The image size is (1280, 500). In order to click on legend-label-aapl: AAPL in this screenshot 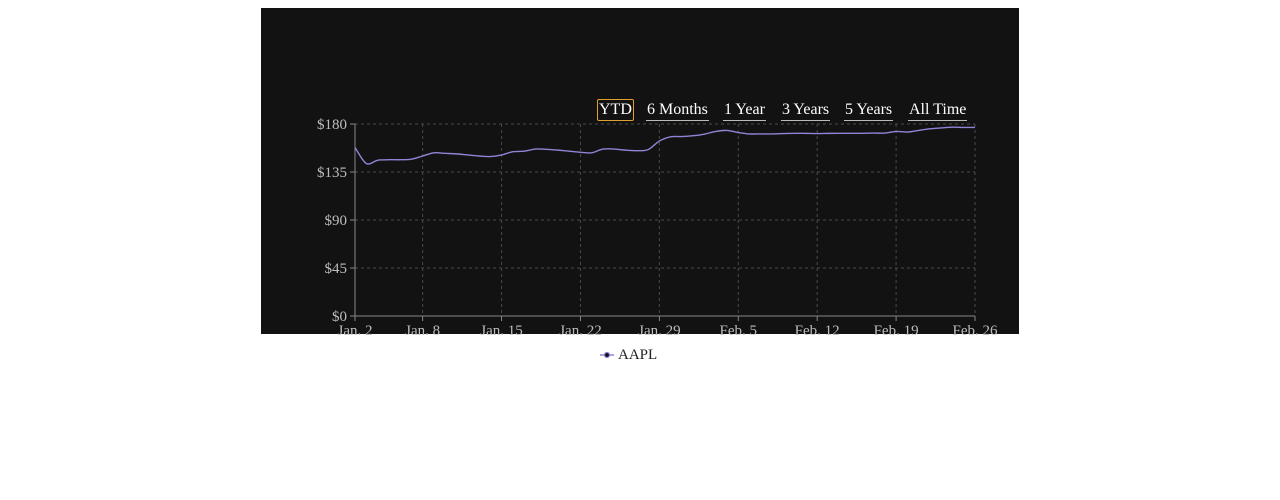, I will do `click(638, 354)`.